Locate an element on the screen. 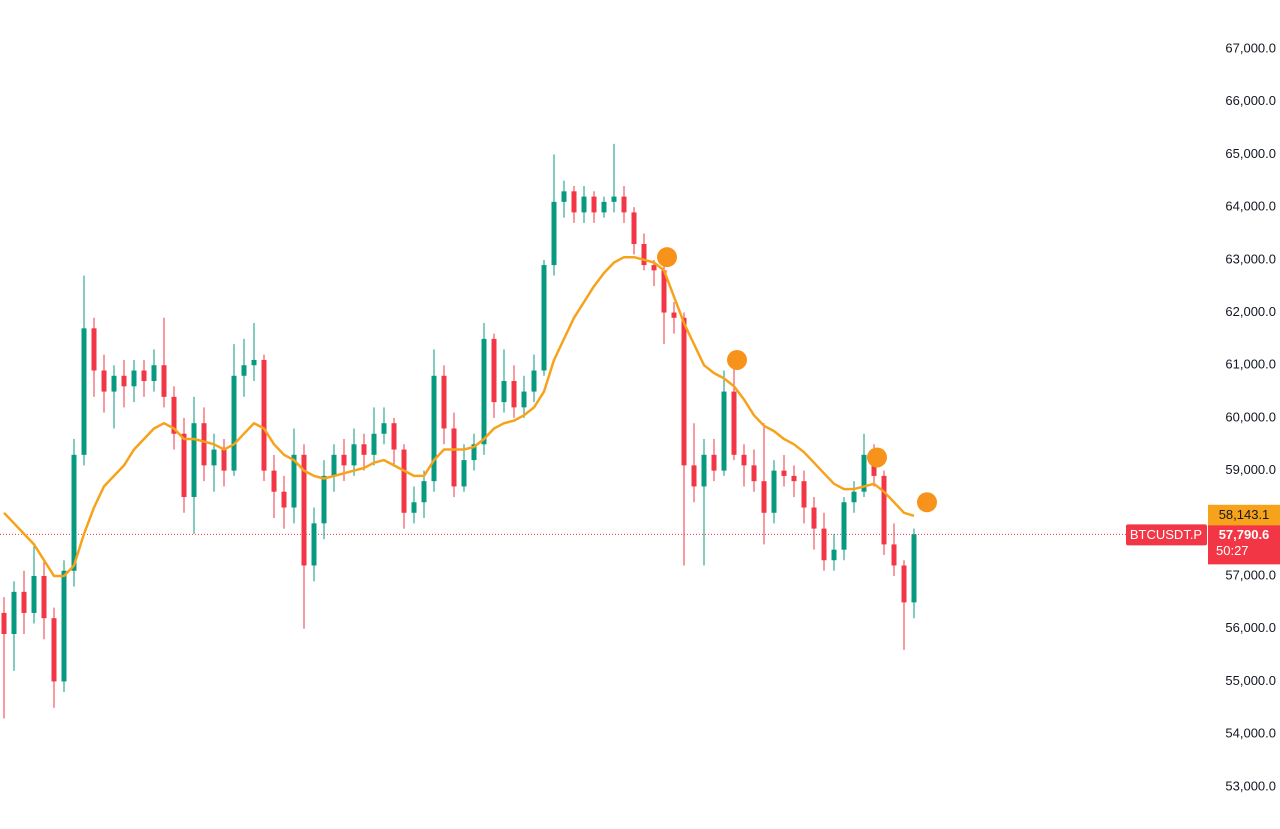  price-tag-label: 57,790.6 is located at coordinates (1244, 534).